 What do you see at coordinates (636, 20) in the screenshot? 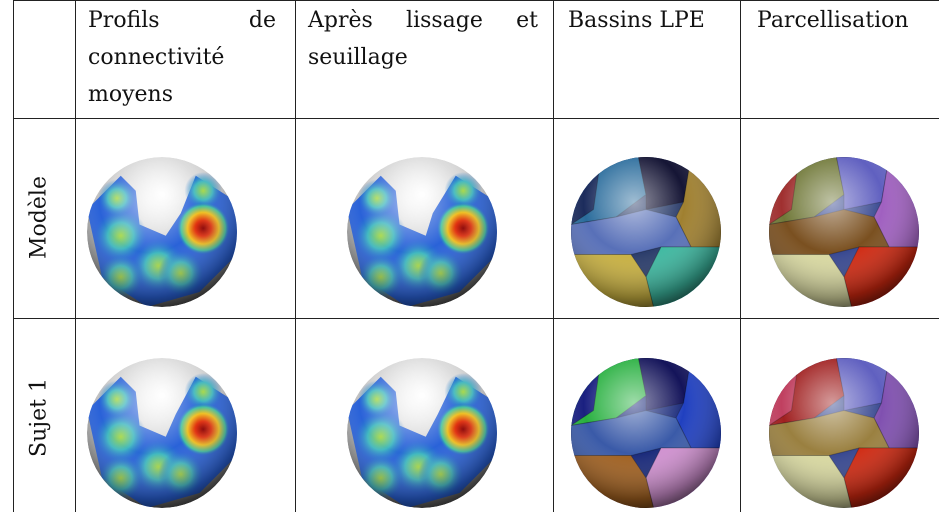
I see `header-cell: Bassins LPE` at bounding box center [636, 20].